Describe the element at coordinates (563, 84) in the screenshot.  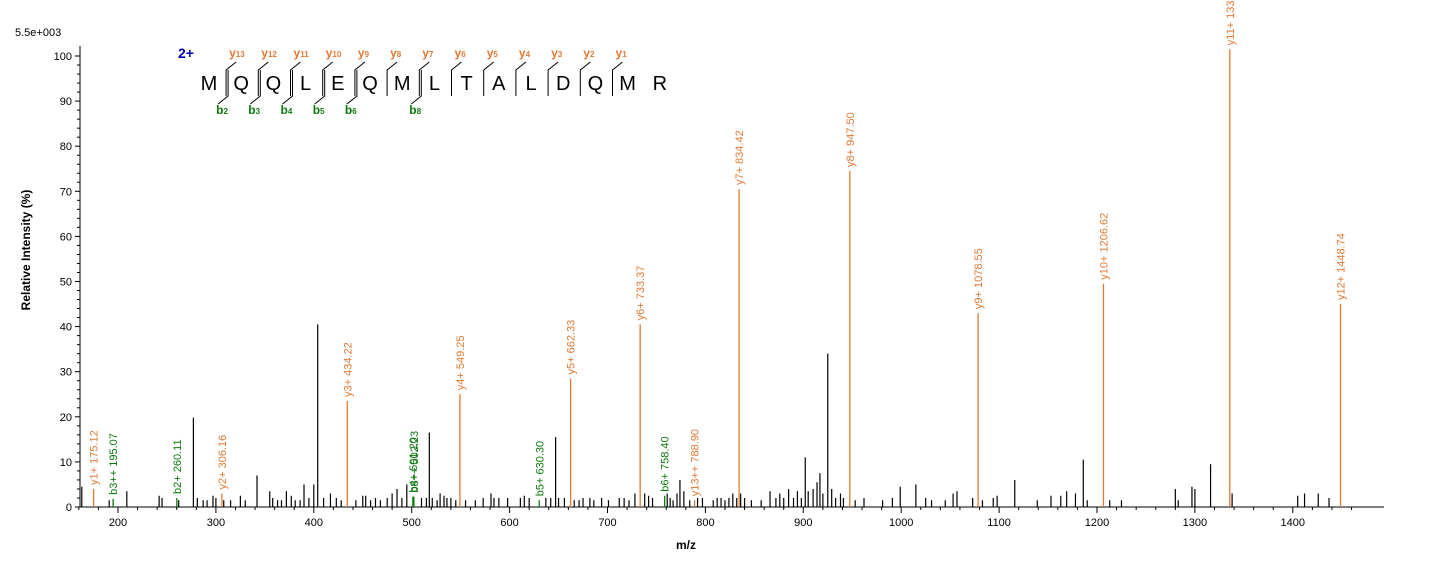
I see `sequence-residue: D` at that location.